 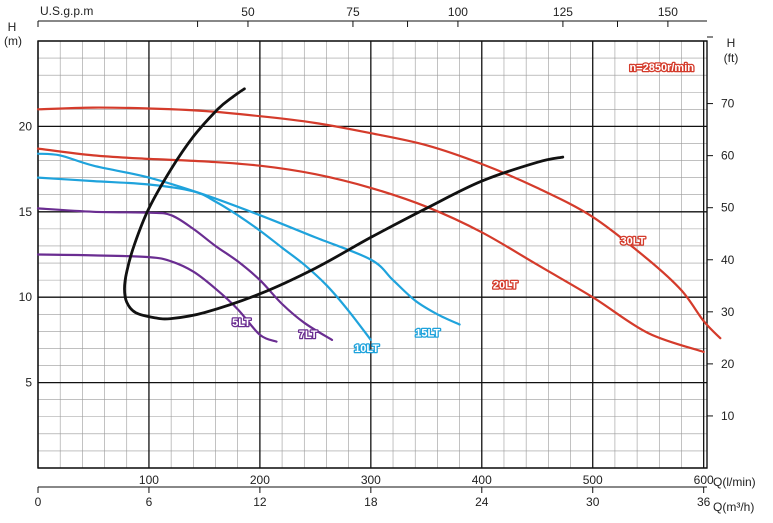 What do you see at coordinates (13, 41) in the screenshot?
I see `head-m-axis-unit: (m)` at bounding box center [13, 41].